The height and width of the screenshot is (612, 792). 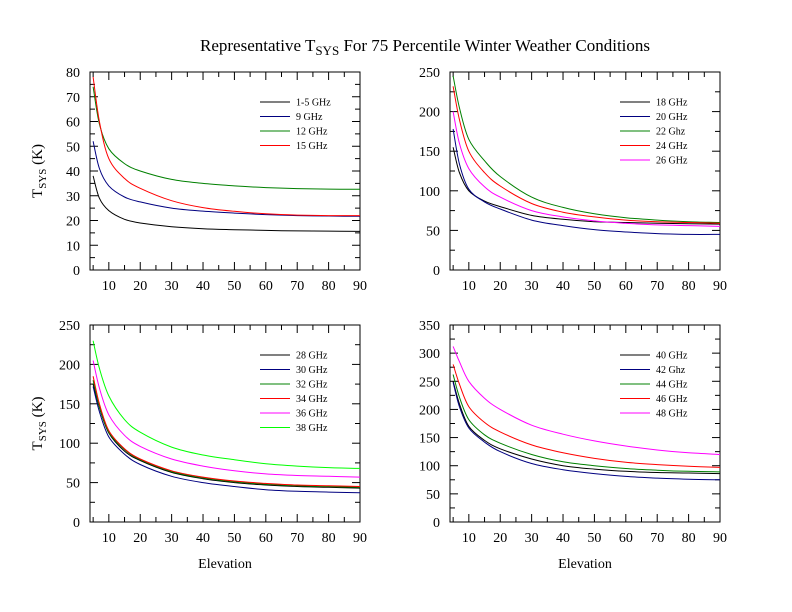 I want to click on legend-label: 40 GHz, so click(x=672, y=356).